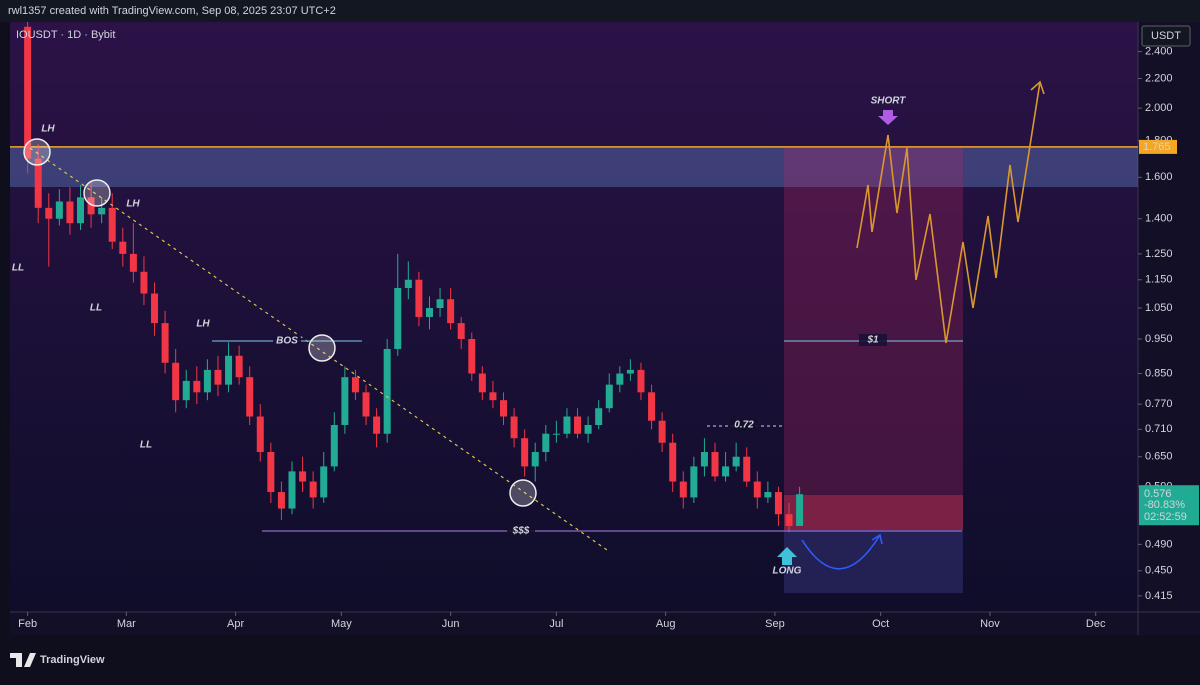  Describe the element at coordinates (1159, 339) in the screenshot. I see `y-tick-label: 0.950` at that location.